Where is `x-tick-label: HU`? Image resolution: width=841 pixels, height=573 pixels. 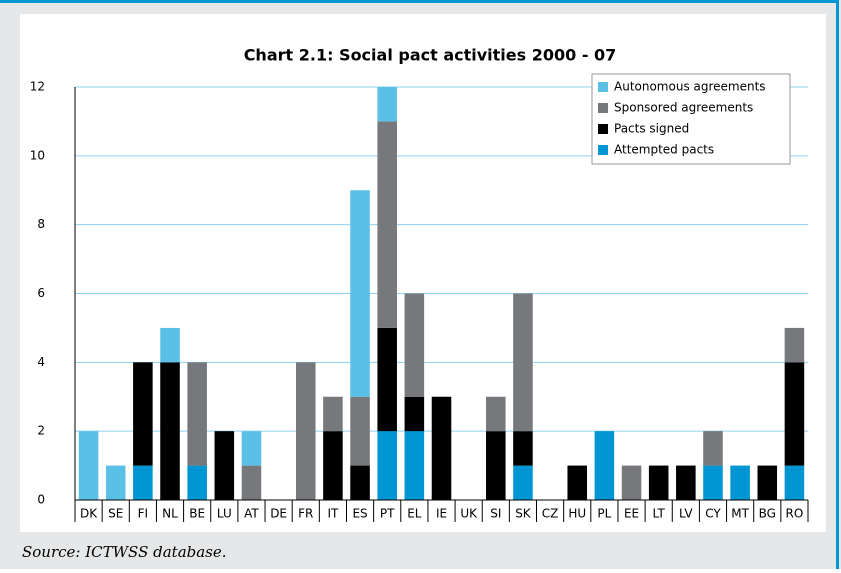
x-tick-label: HU is located at coordinates (577, 514).